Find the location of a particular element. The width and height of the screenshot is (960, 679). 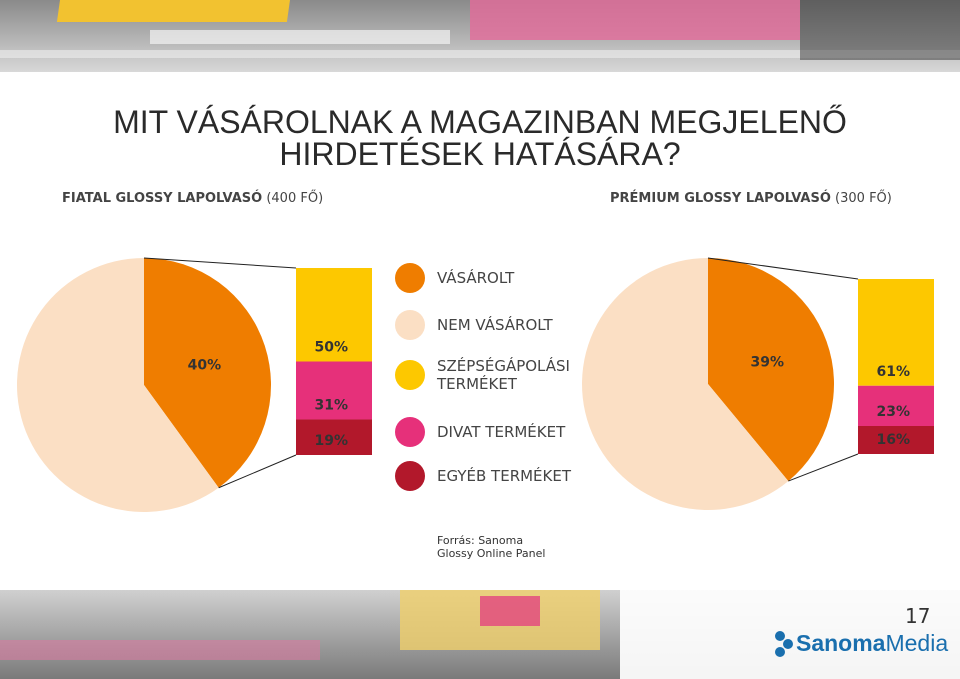

bar-label: 16% is located at coordinates (893, 440).